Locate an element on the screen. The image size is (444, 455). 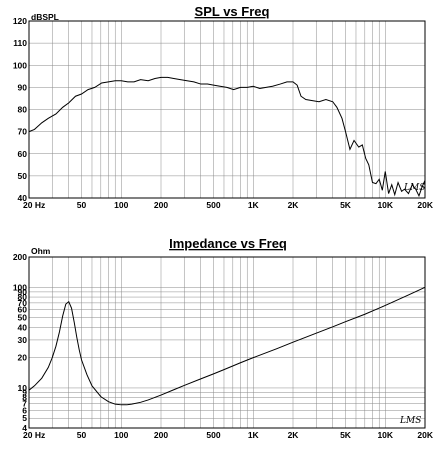
spl-x-tick-label: 20K is located at coordinates (425, 205).